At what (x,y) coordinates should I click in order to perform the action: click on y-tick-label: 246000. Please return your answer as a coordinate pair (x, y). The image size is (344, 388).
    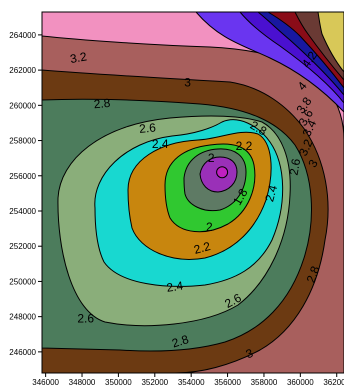
    Looking at the image, I should click on (22, 352).